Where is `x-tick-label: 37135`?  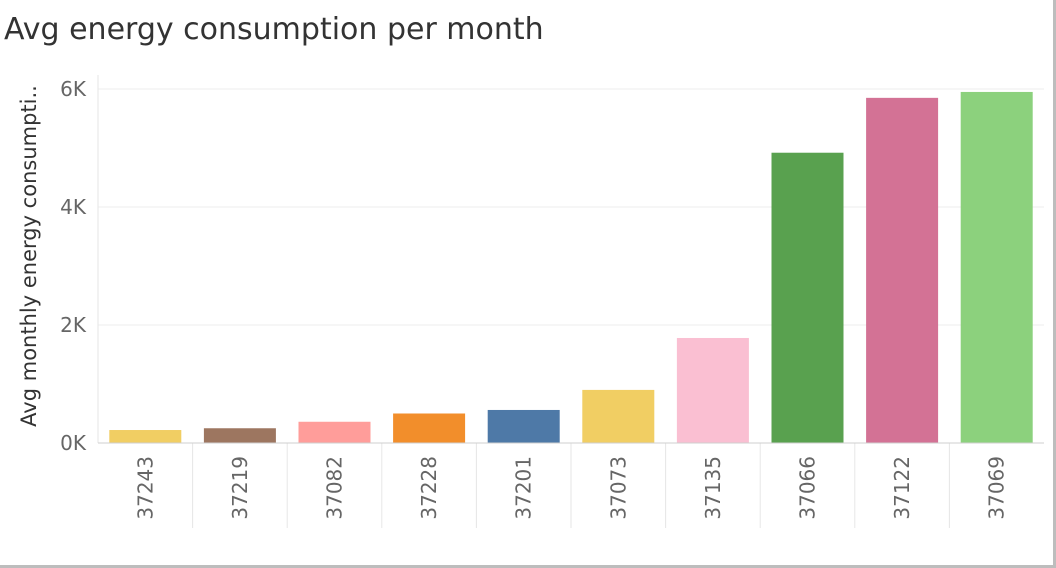
x-tick-label: 37135 is located at coordinates (713, 488).